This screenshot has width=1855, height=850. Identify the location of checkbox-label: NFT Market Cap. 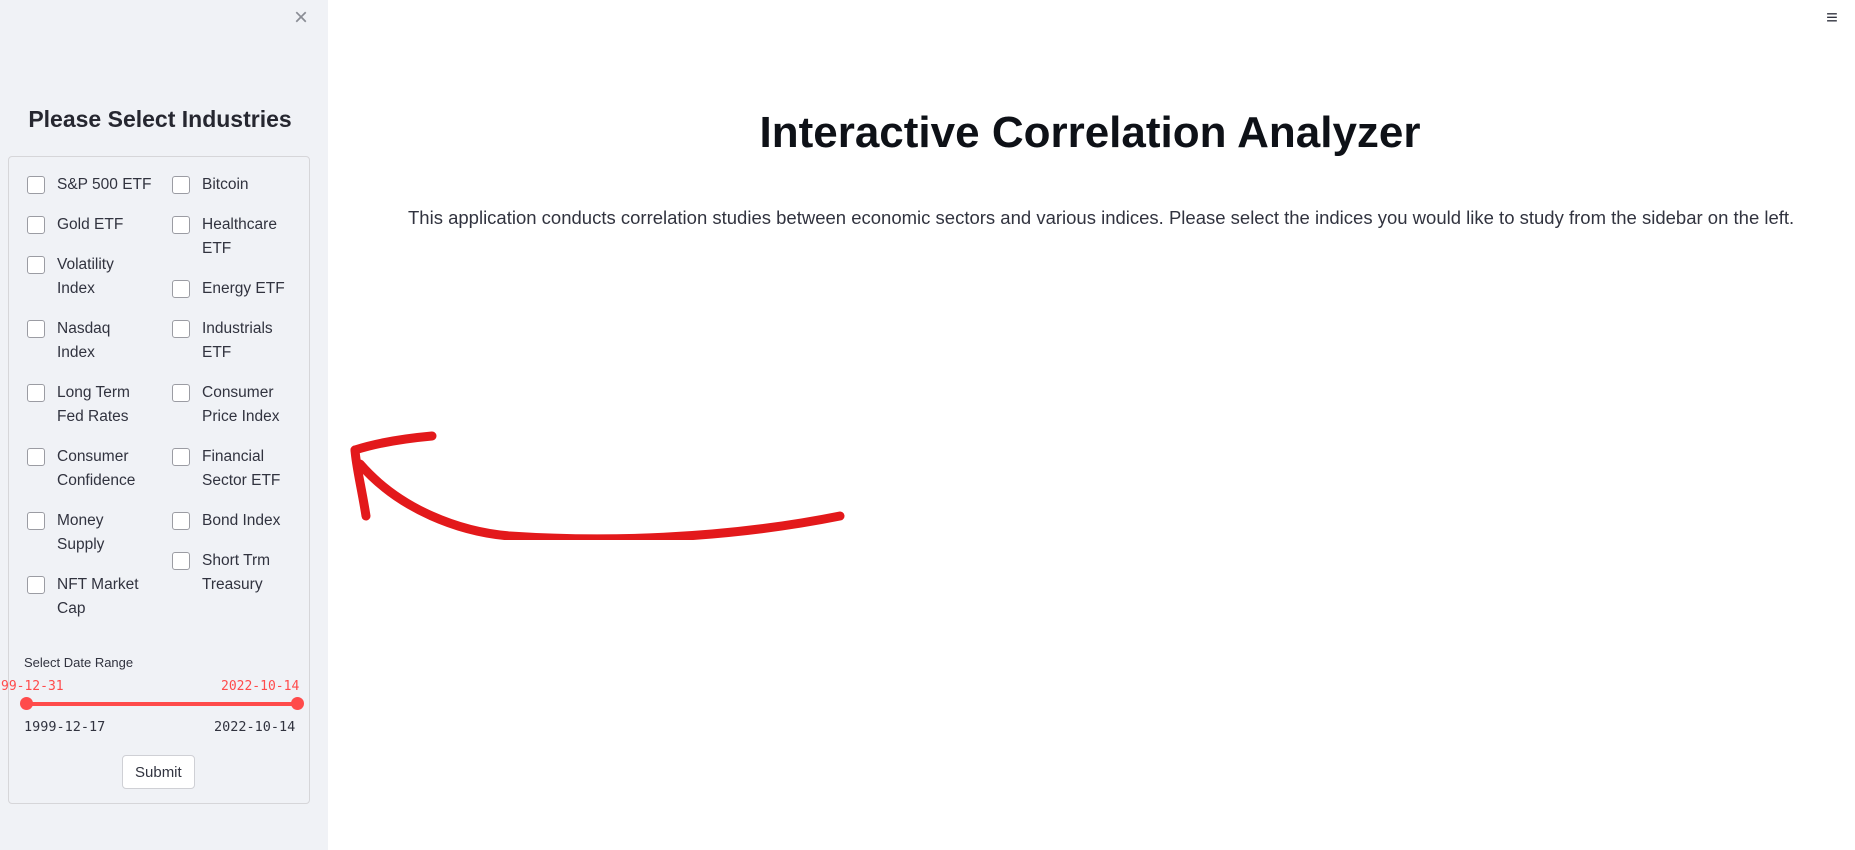
(98, 596).